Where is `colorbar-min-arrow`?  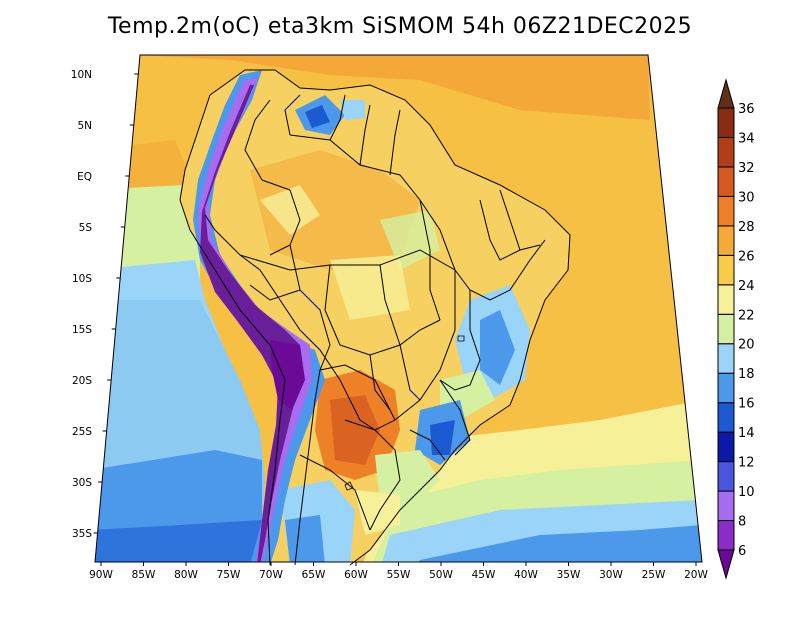 colorbar-min-arrow is located at coordinates (726, 564).